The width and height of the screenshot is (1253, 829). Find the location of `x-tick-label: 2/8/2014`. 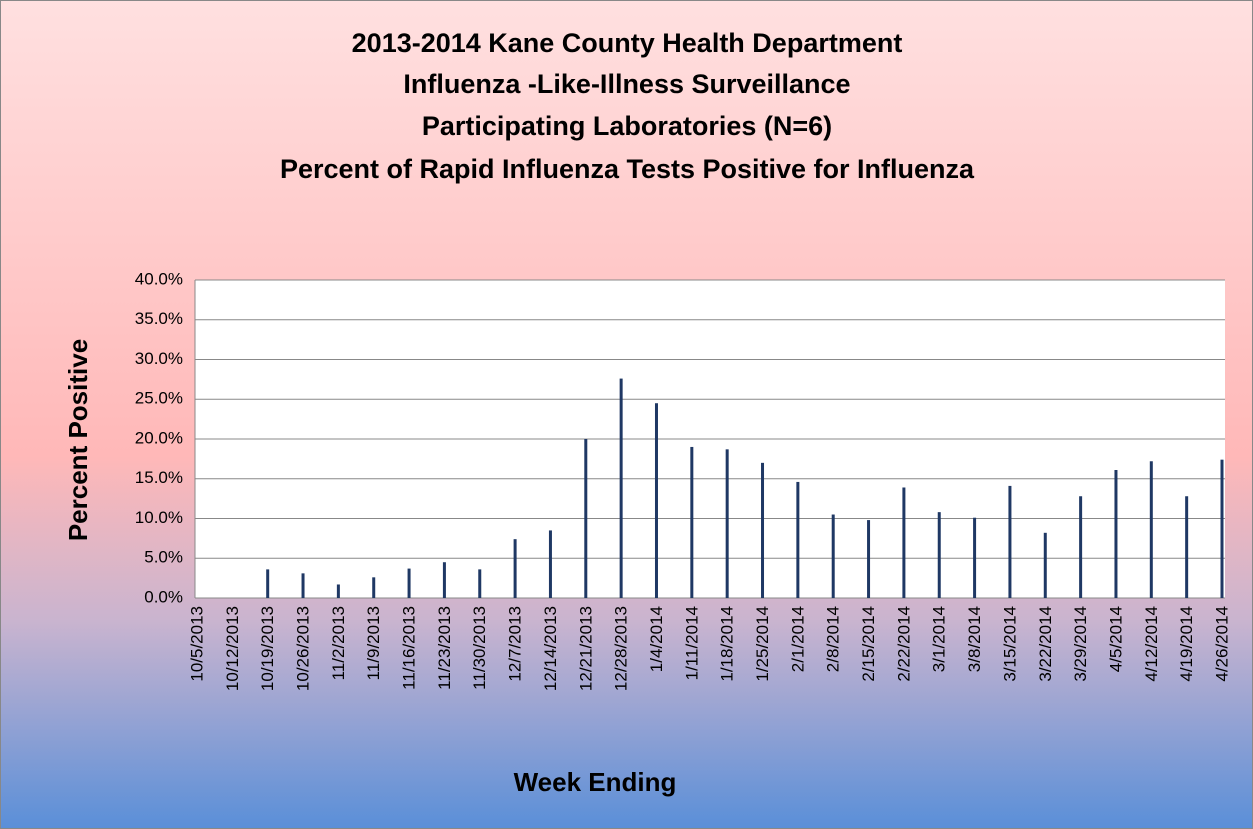

x-tick-label: 2/8/2014 is located at coordinates (833, 639).